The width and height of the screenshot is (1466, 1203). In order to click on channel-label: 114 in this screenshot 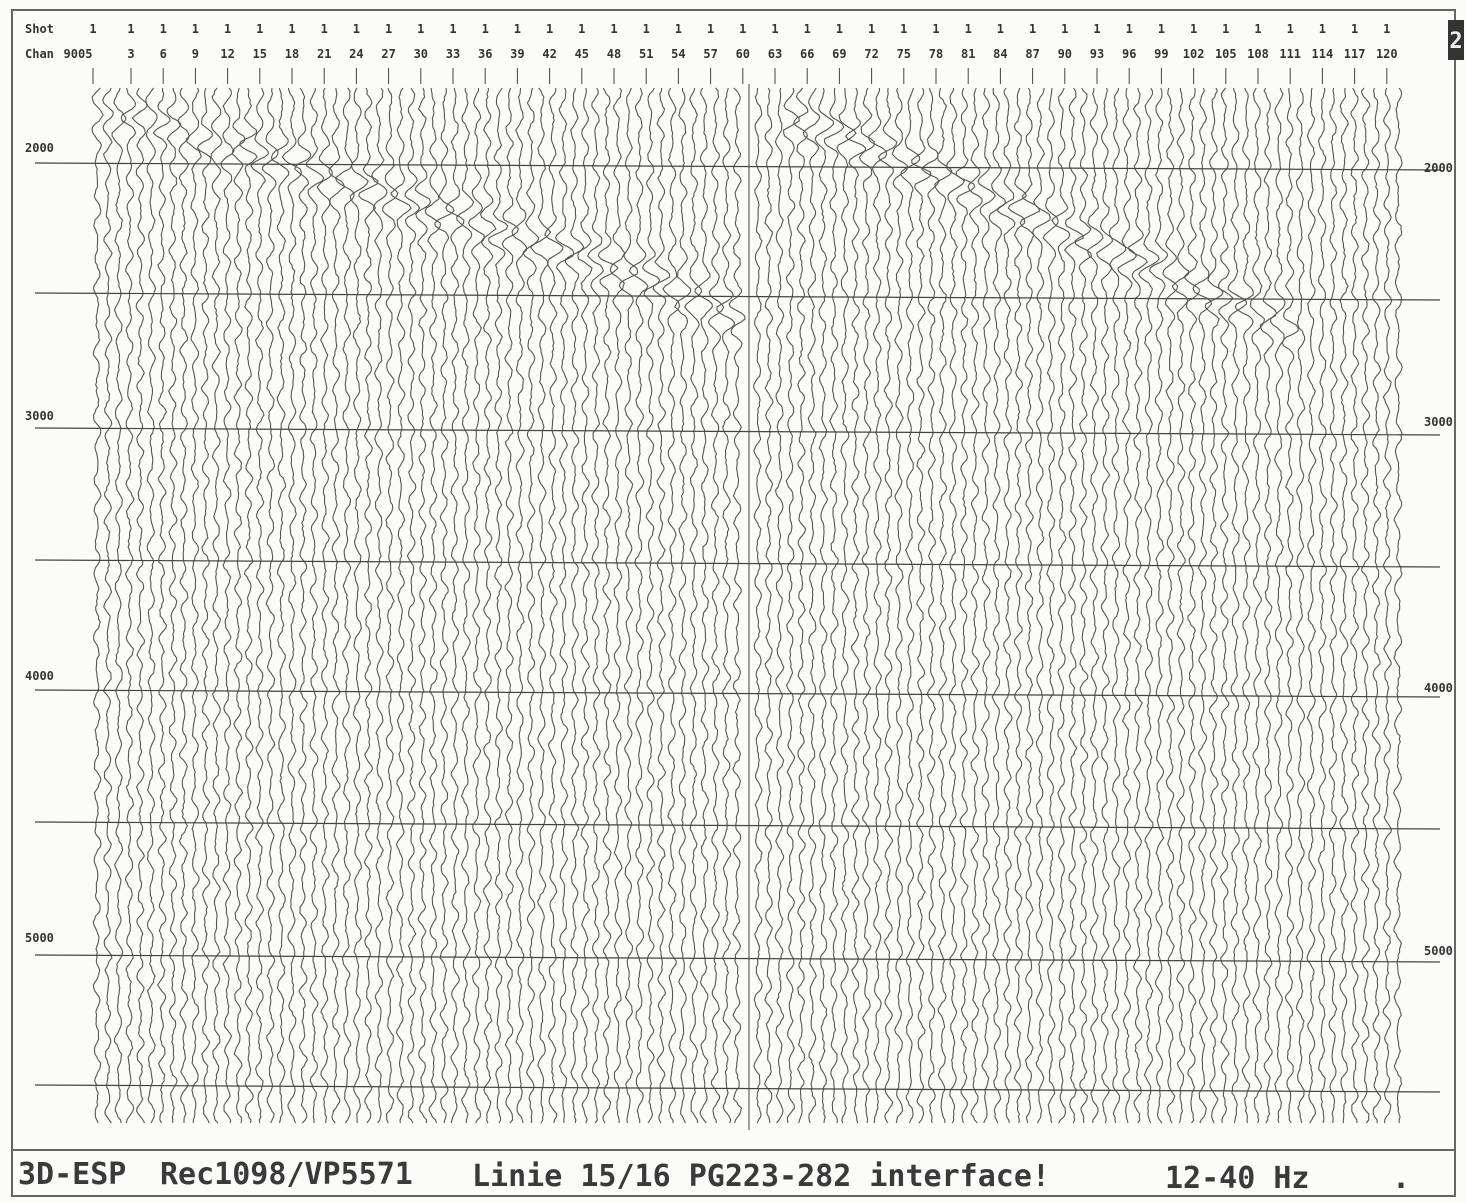, I will do `click(1323, 54)`.